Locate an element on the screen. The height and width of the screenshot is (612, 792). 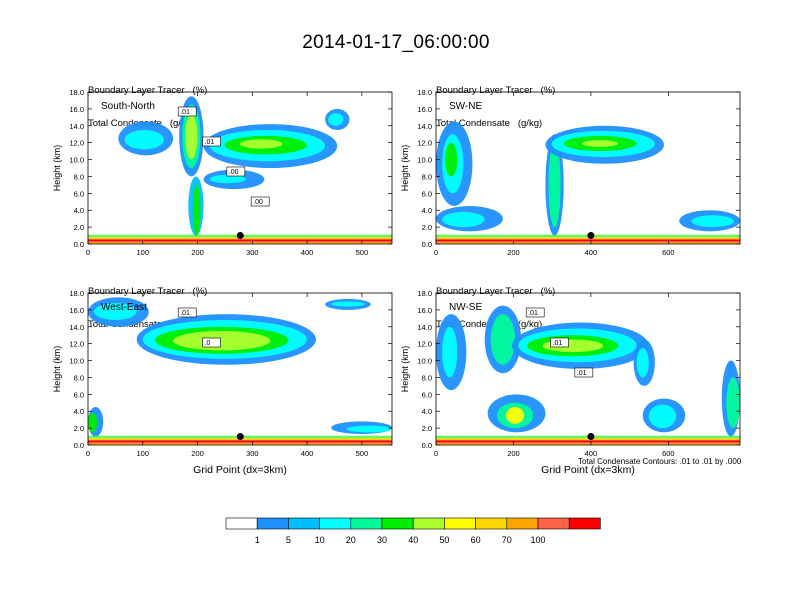
contour-label: .00 is located at coordinates (234, 172).